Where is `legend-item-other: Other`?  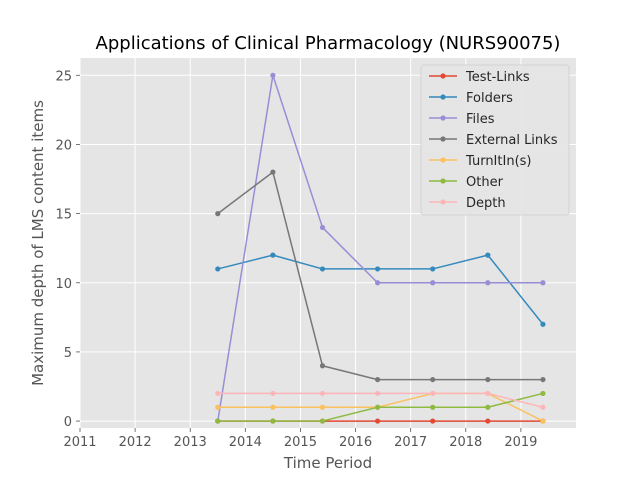 legend-item-other: Other is located at coordinates (466, 182).